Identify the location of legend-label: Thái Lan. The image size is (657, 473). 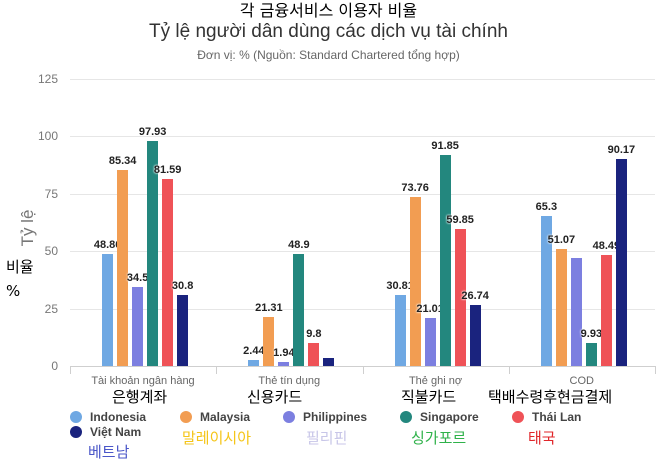
(557, 417).